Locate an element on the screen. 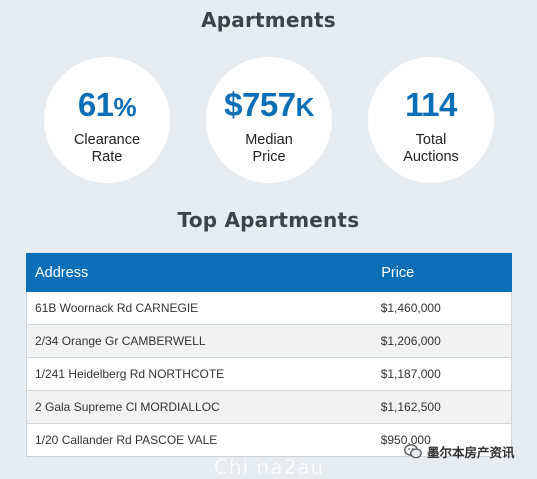 This screenshot has width=537, height=479. table-row: 2/34 Orange Gr CAMBERWELL $1,206,000 is located at coordinates (268, 341).